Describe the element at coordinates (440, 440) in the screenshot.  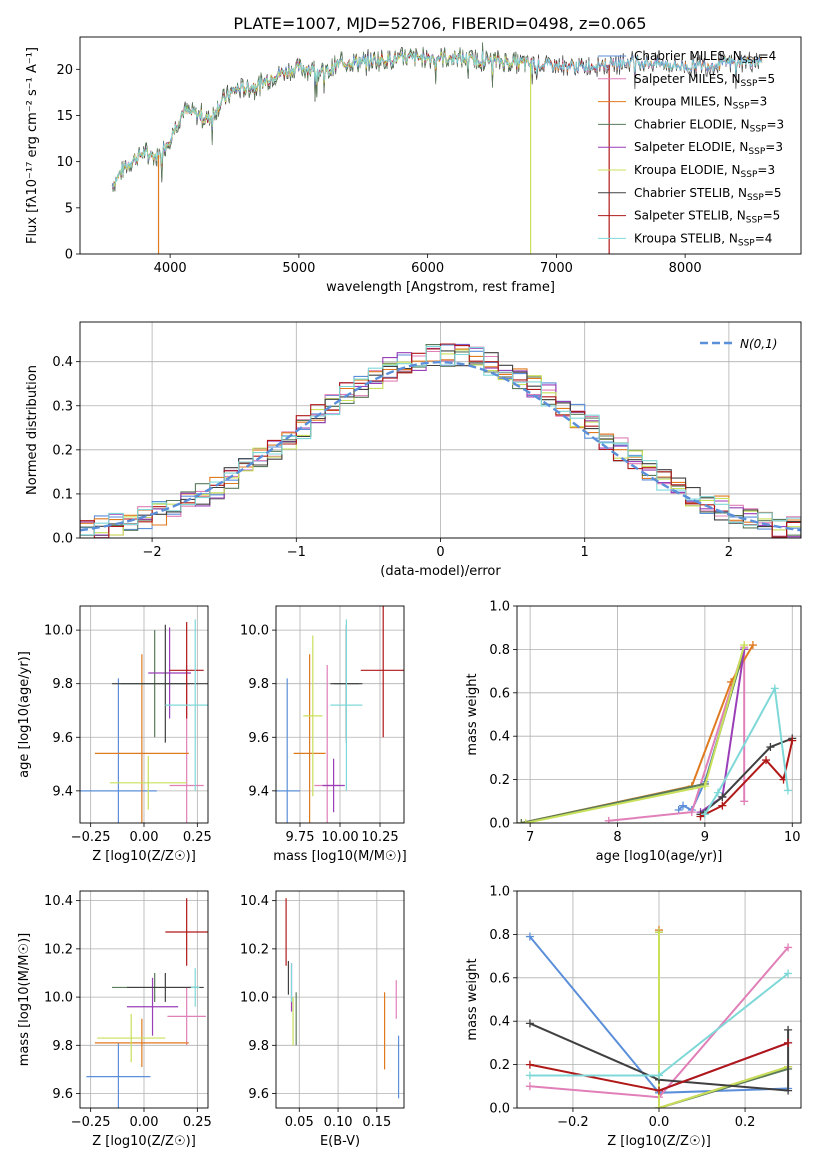
I see `histograms` at that location.